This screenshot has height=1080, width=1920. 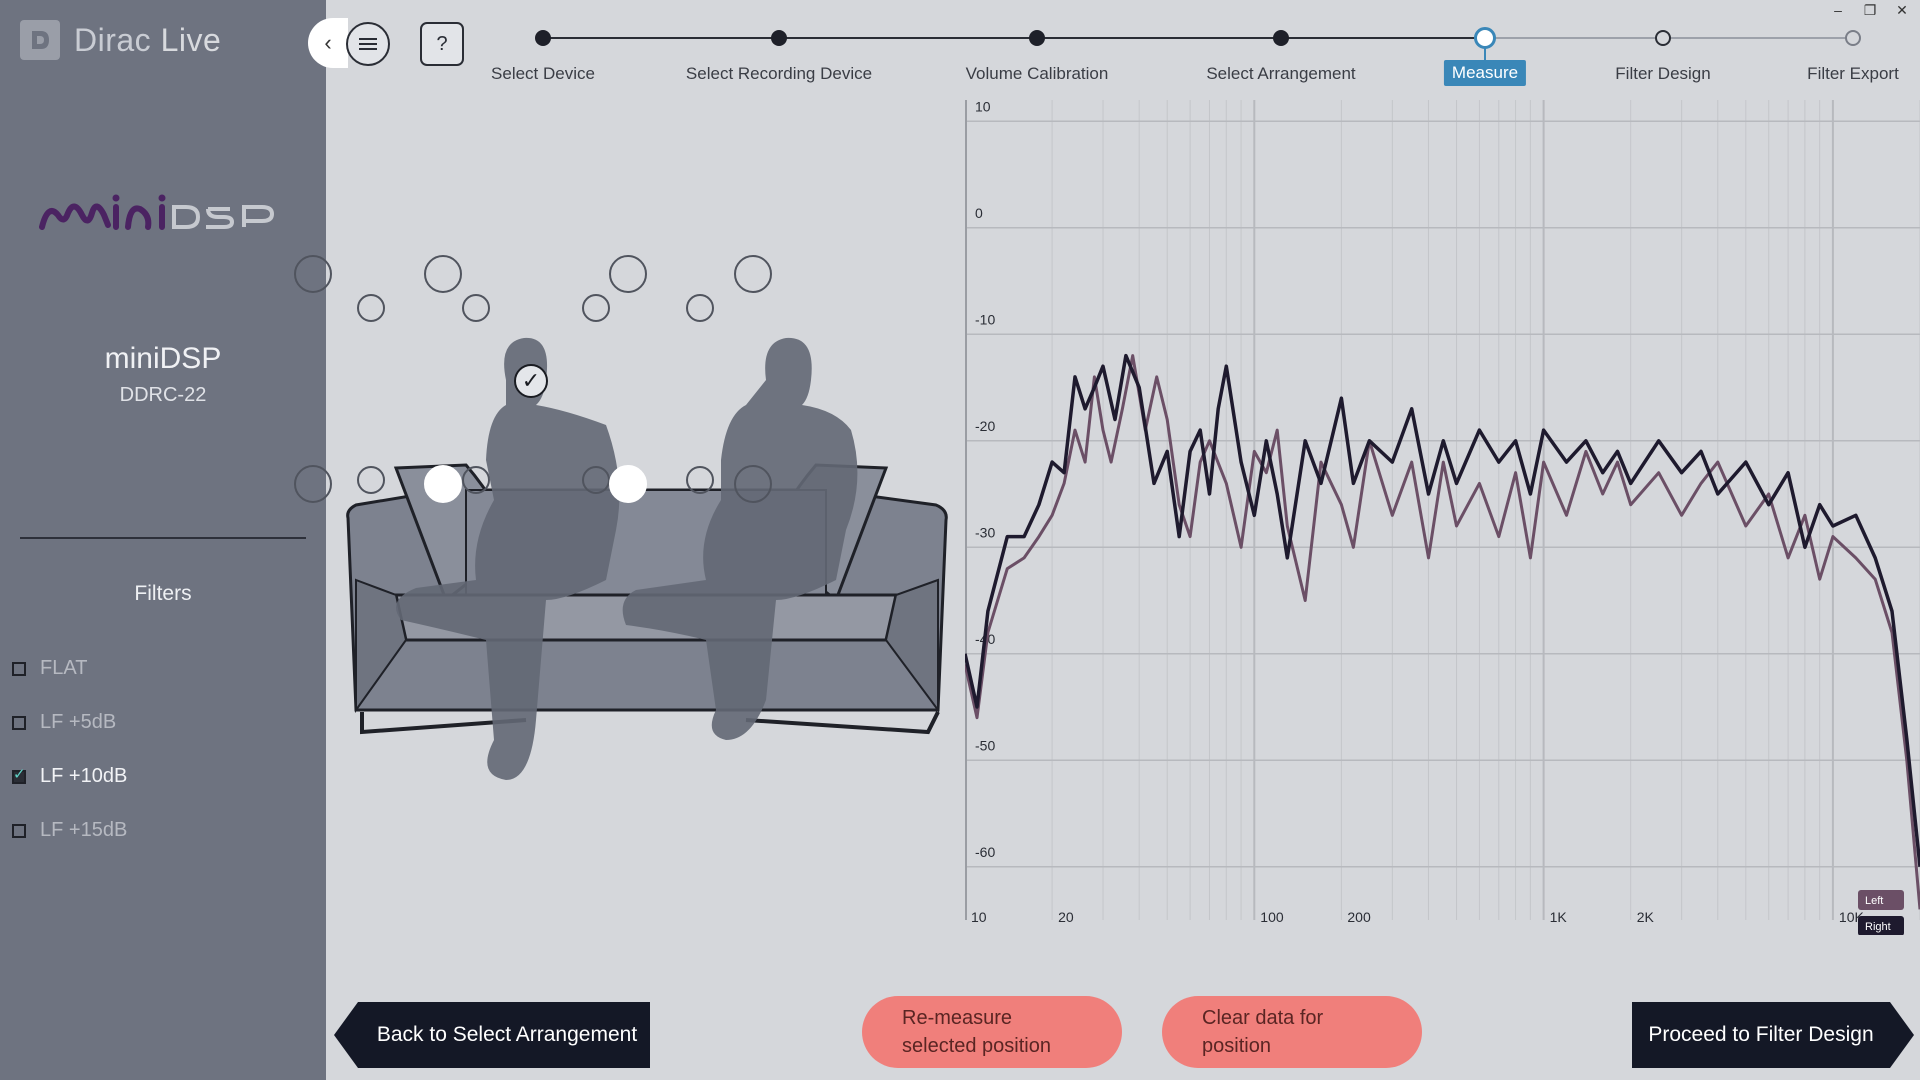 What do you see at coordinates (983, 106) in the screenshot?
I see `y-tick-label: 10` at bounding box center [983, 106].